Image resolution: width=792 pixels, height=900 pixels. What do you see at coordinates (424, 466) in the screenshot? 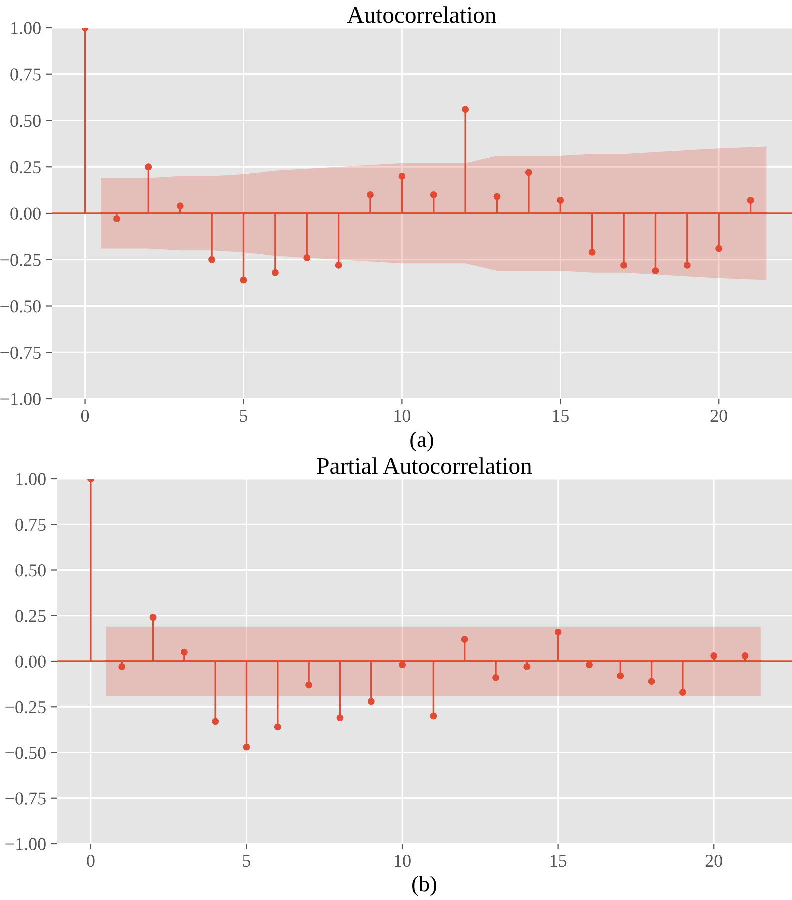
I see `chart-title: Partial Autocorrelation` at bounding box center [424, 466].